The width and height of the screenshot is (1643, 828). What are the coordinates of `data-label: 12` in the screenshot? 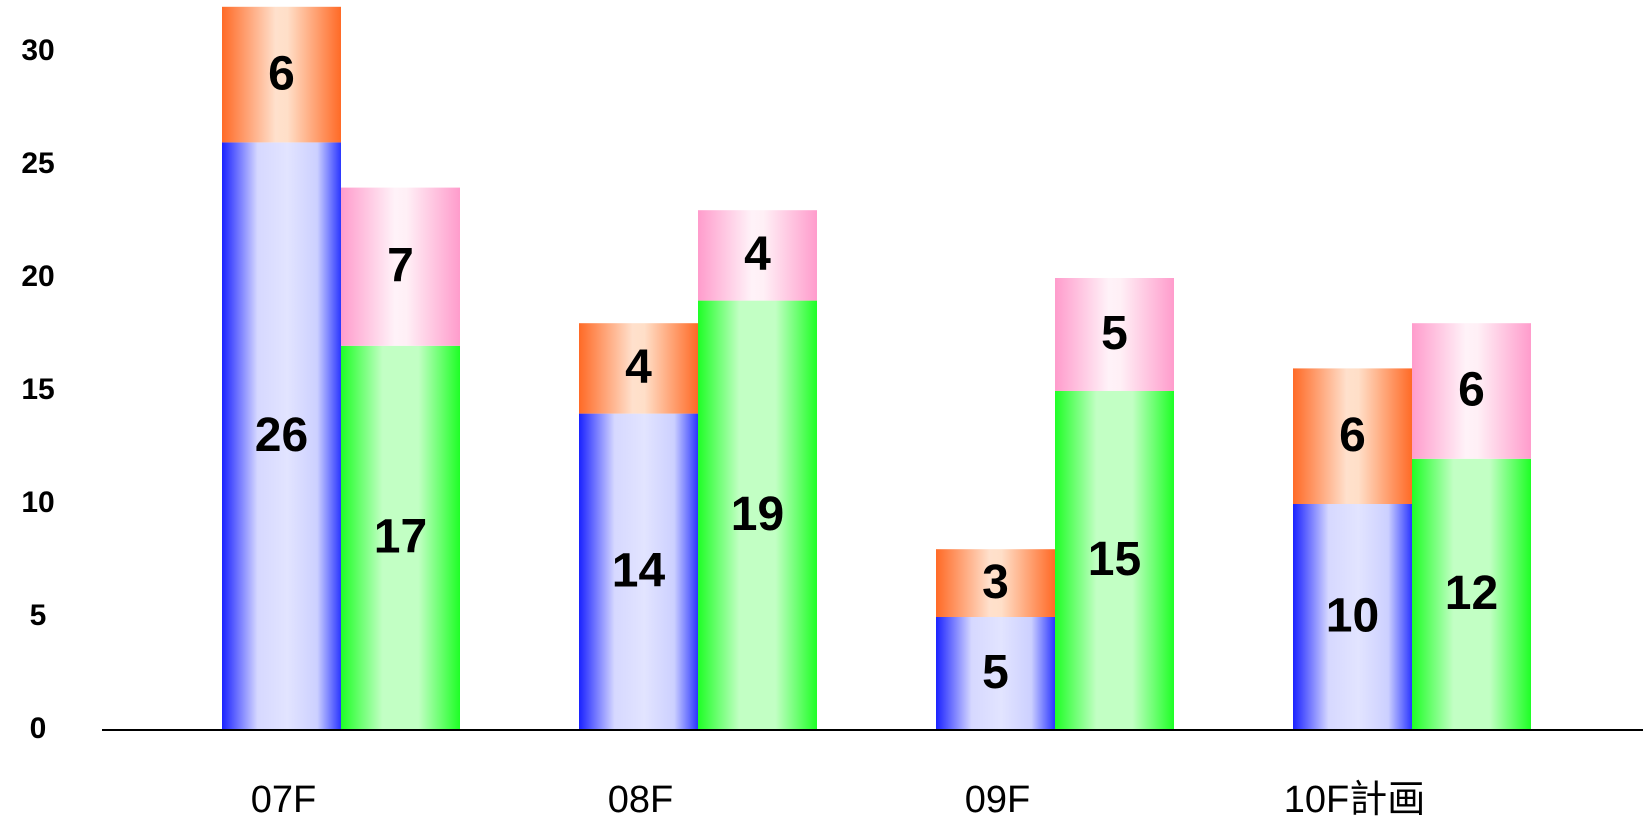 It's located at (1471, 593).